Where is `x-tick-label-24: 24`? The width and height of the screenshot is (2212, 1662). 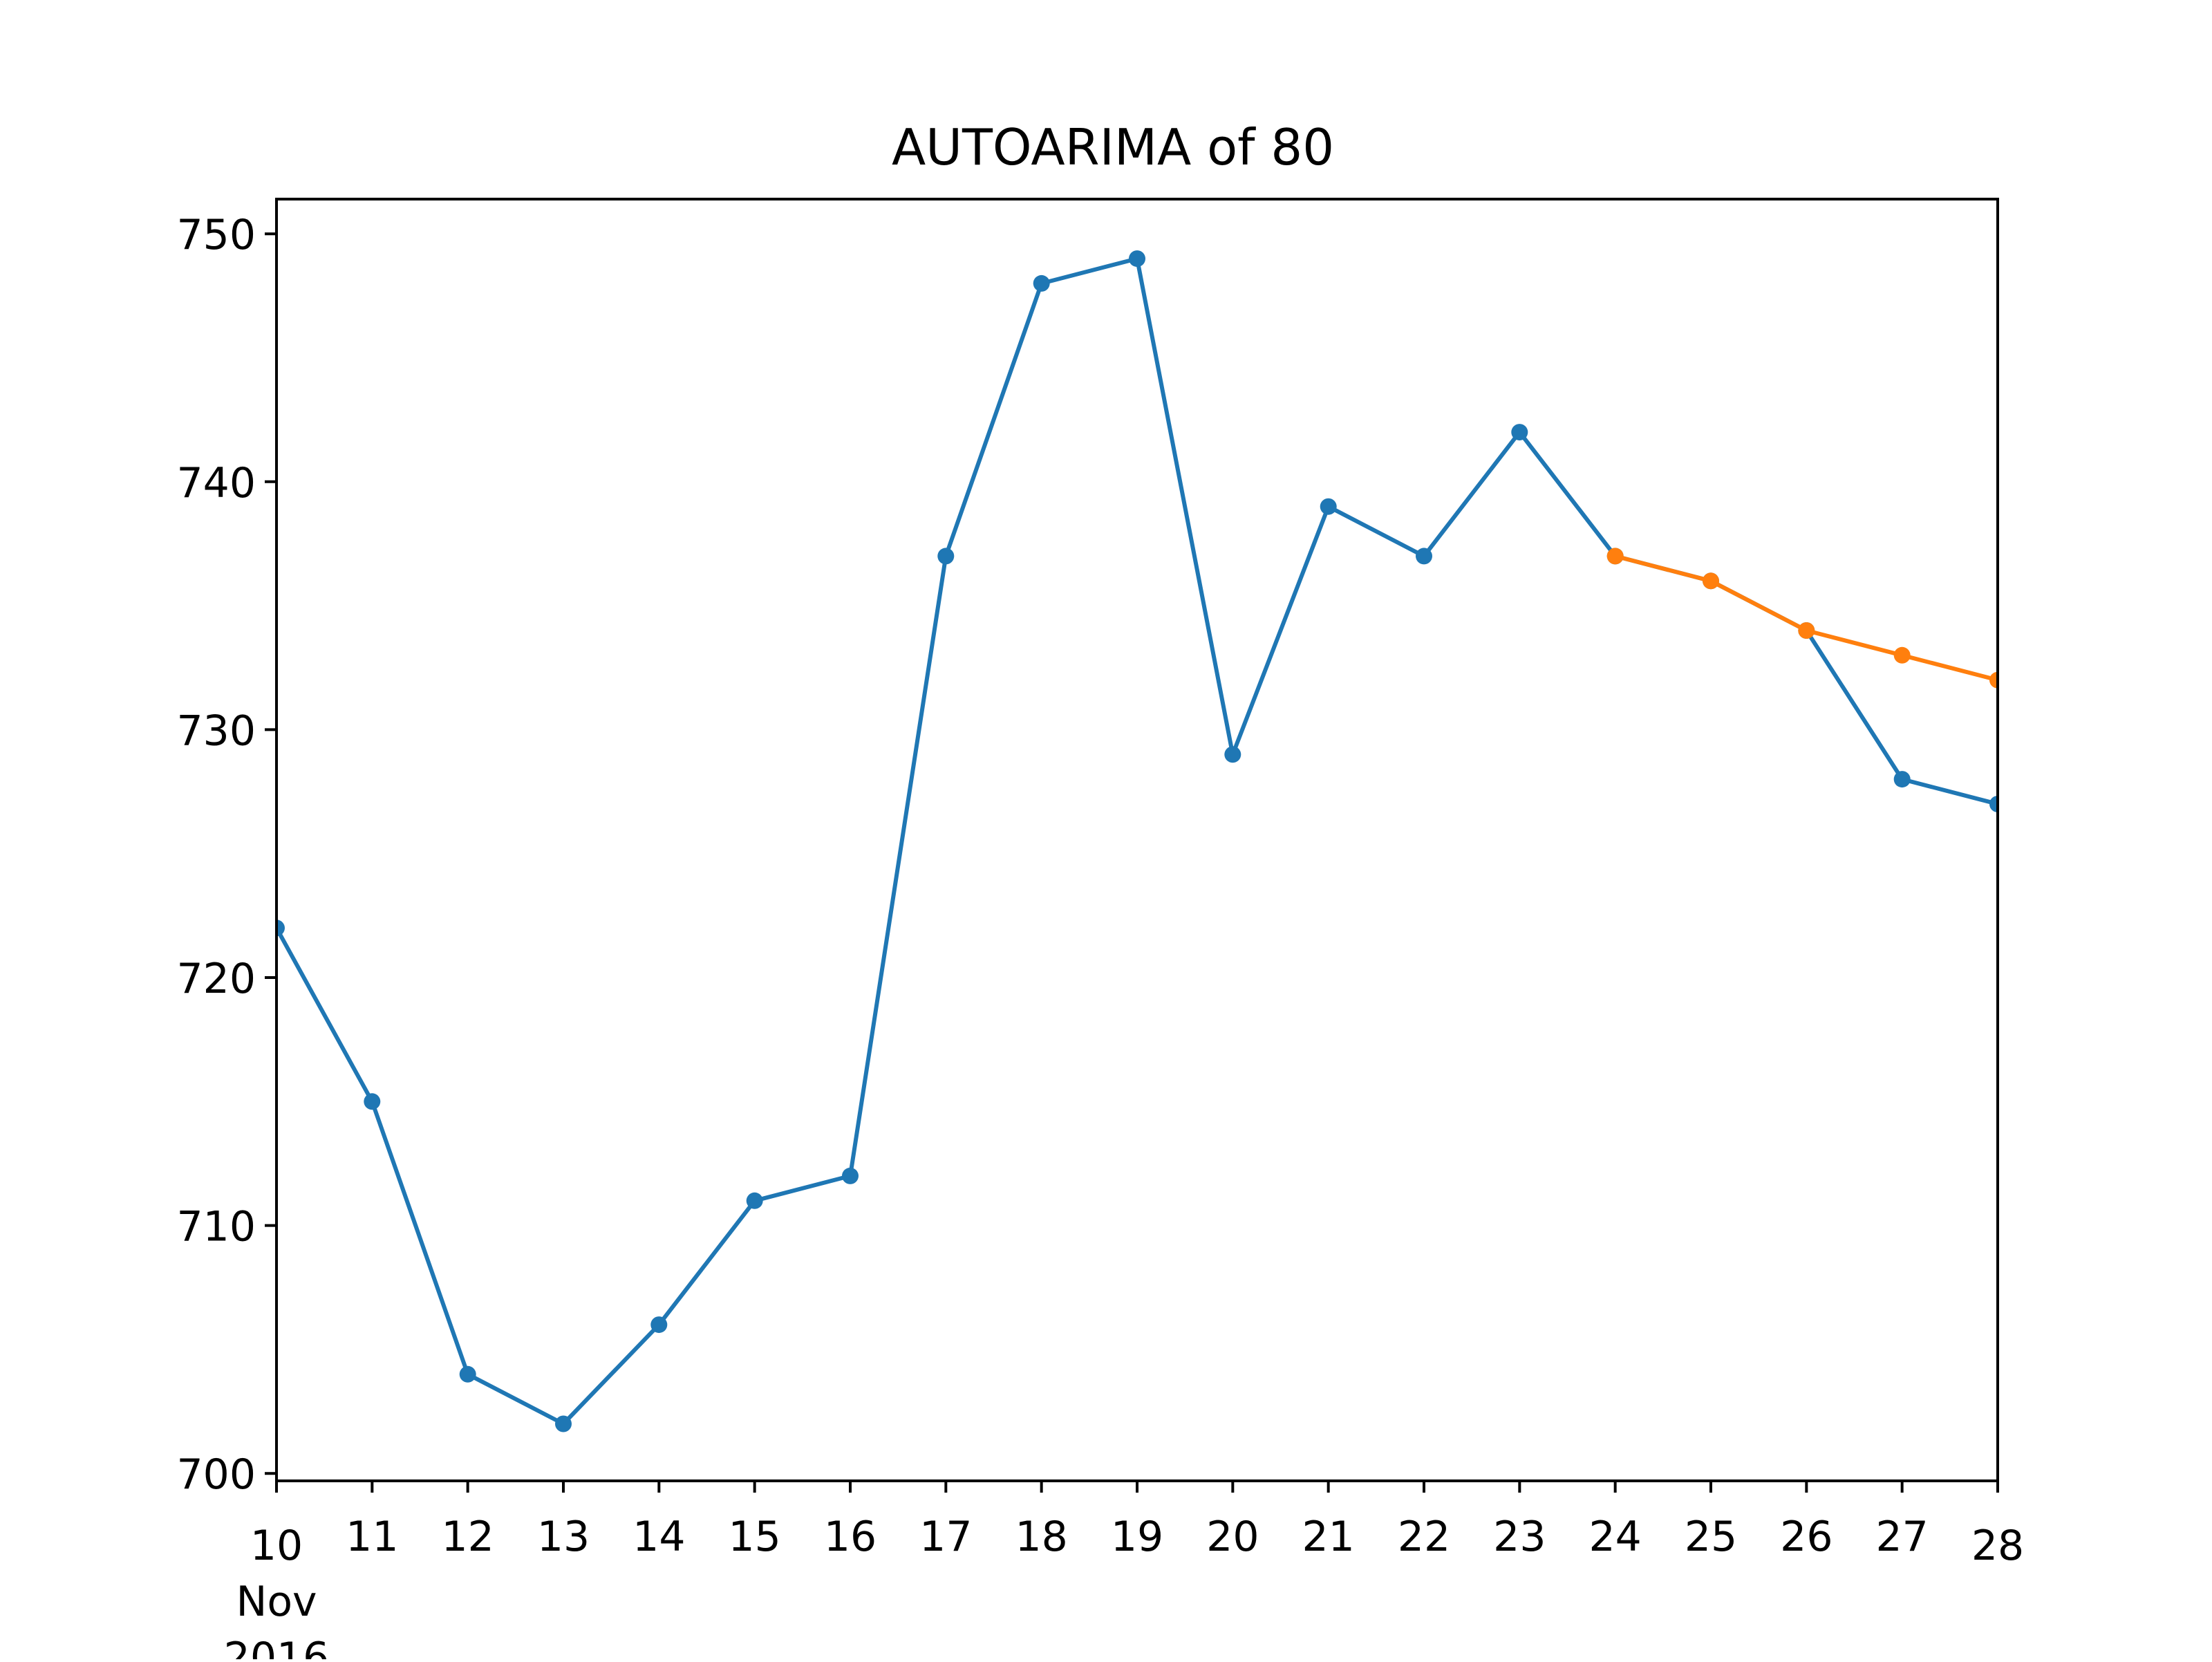 x-tick-label-24: 24 is located at coordinates (1614, 1537).